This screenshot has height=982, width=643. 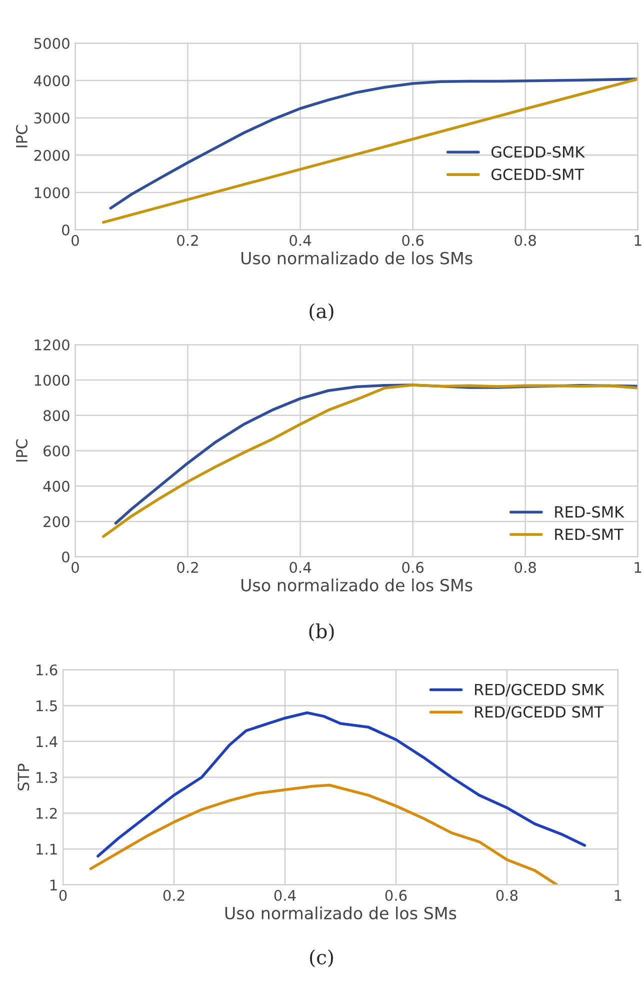 What do you see at coordinates (52, 155) in the screenshot?
I see `y-tick-label: 2000` at bounding box center [52, 155].